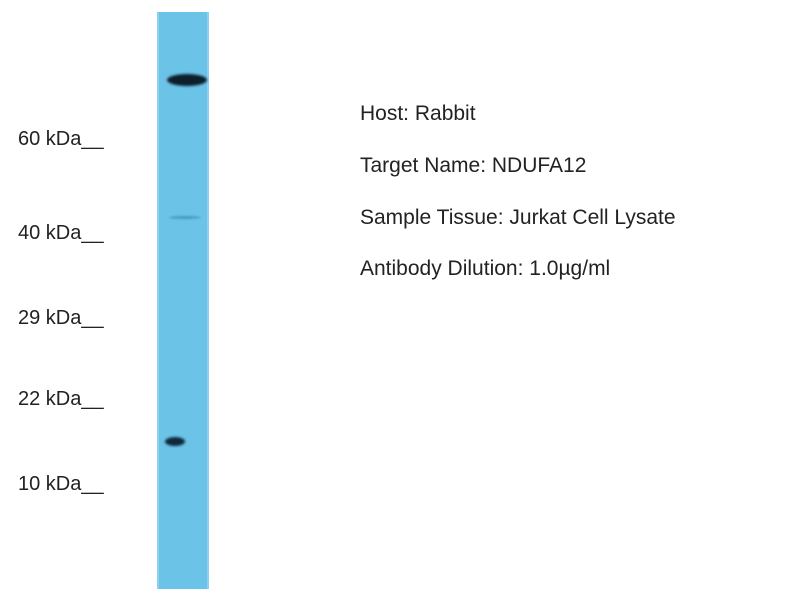 This screenshot has width=800, height=600. I want to click on marker-29: 29 kDa__, so click(61, 318).